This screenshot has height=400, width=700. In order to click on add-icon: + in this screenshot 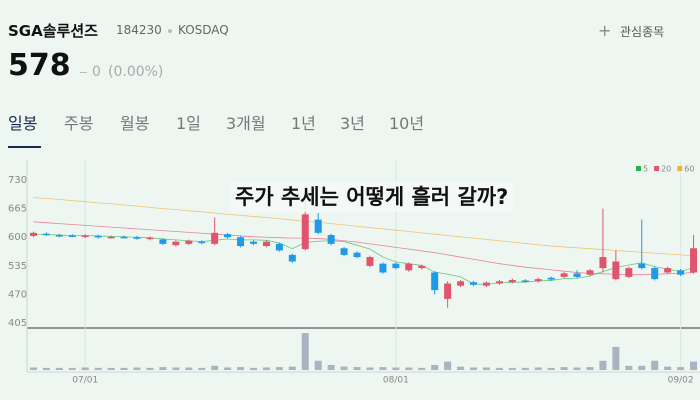, I will do `click(605, 30)`.